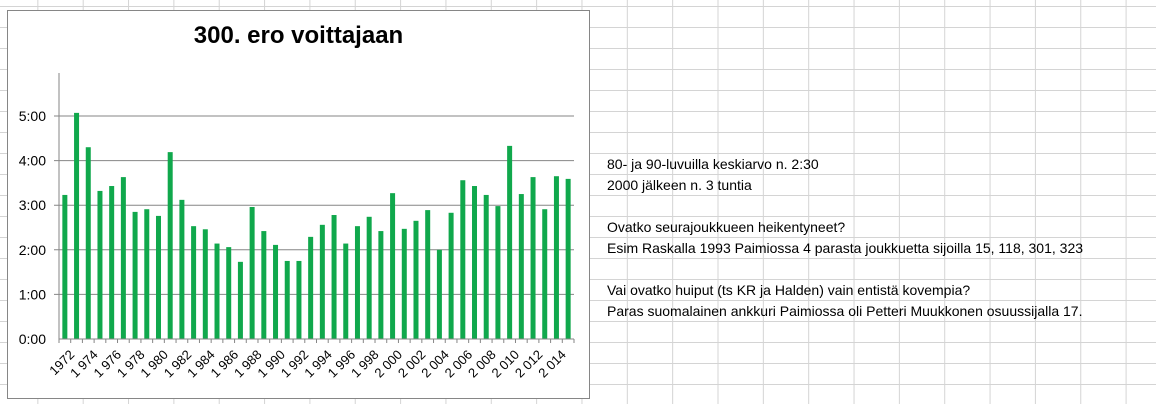 This screenshot has width=1156, height=404. Describe the element at coordinates (428, 274) in the screenshot. I see `bar-2003` at that location.